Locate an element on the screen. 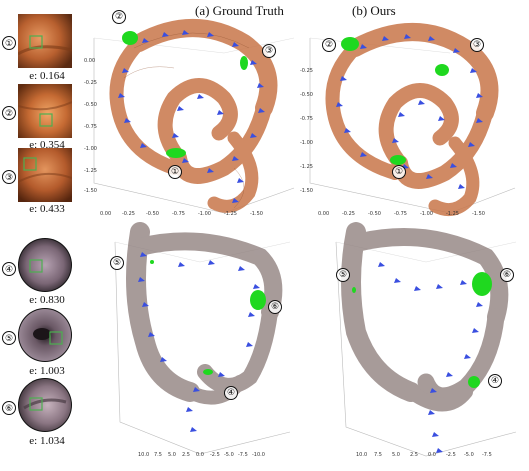 The image size is (529, 471). marker-4: ④ is located at coordinates (9, 269).